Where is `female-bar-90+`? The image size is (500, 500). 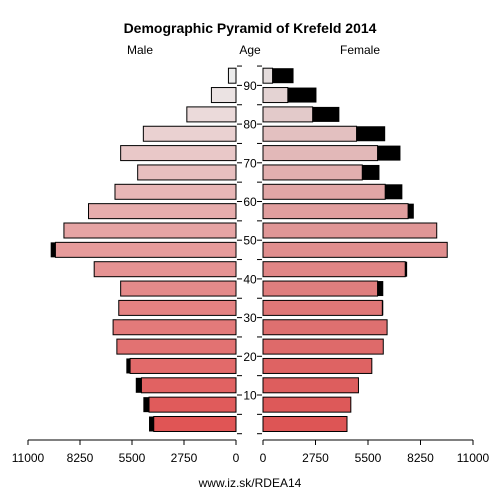
female-bar-90+ is located at coordinates (268, 75).